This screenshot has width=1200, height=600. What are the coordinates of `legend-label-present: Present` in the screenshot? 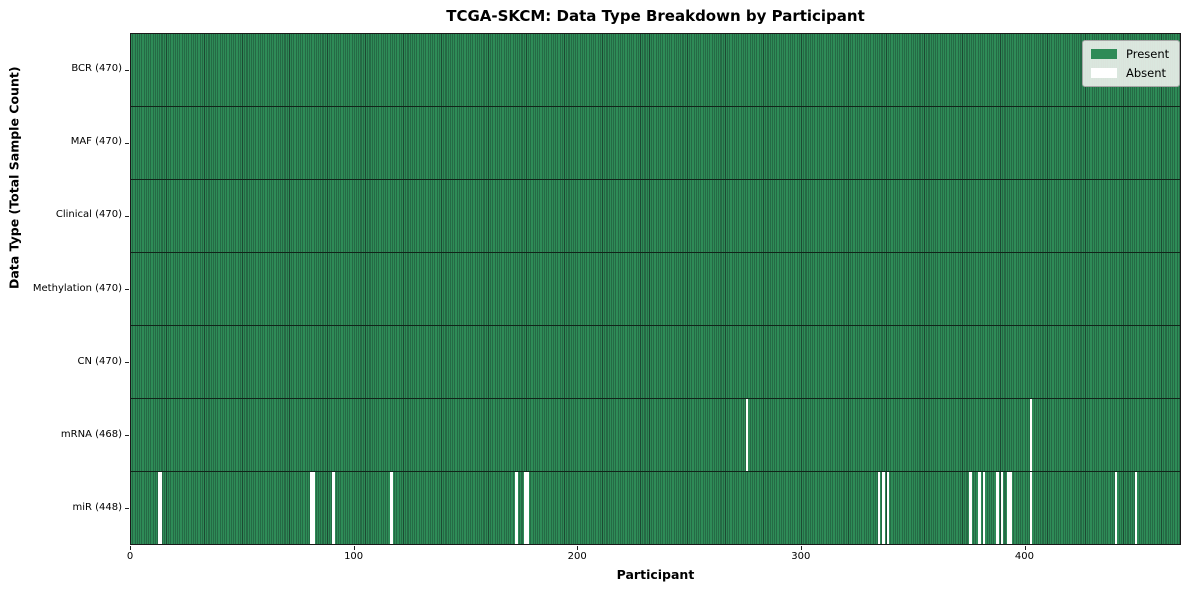 It's located at (1148, 54).